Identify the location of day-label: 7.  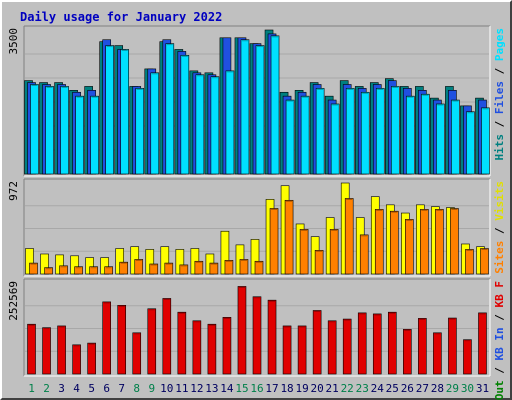
(121, 388).